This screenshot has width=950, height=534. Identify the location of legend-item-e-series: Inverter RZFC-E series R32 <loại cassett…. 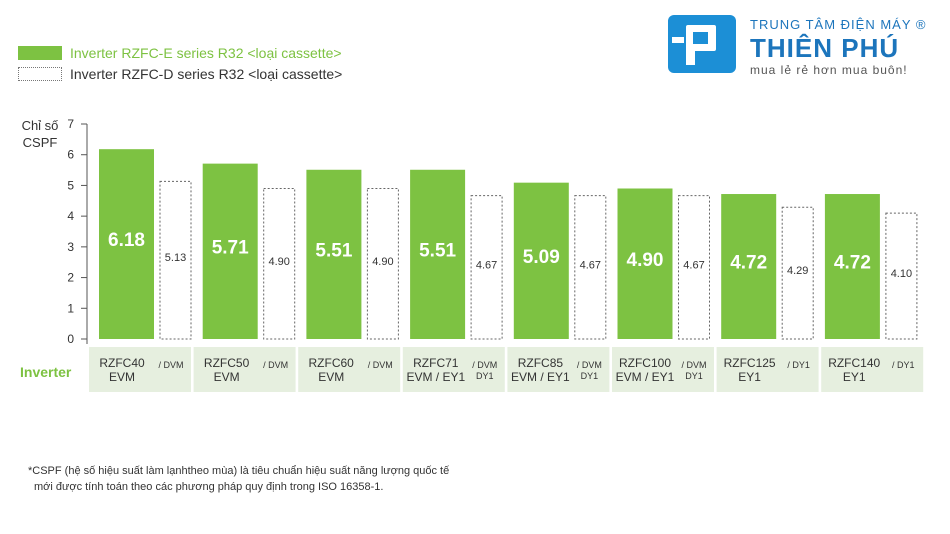
(180, 53).